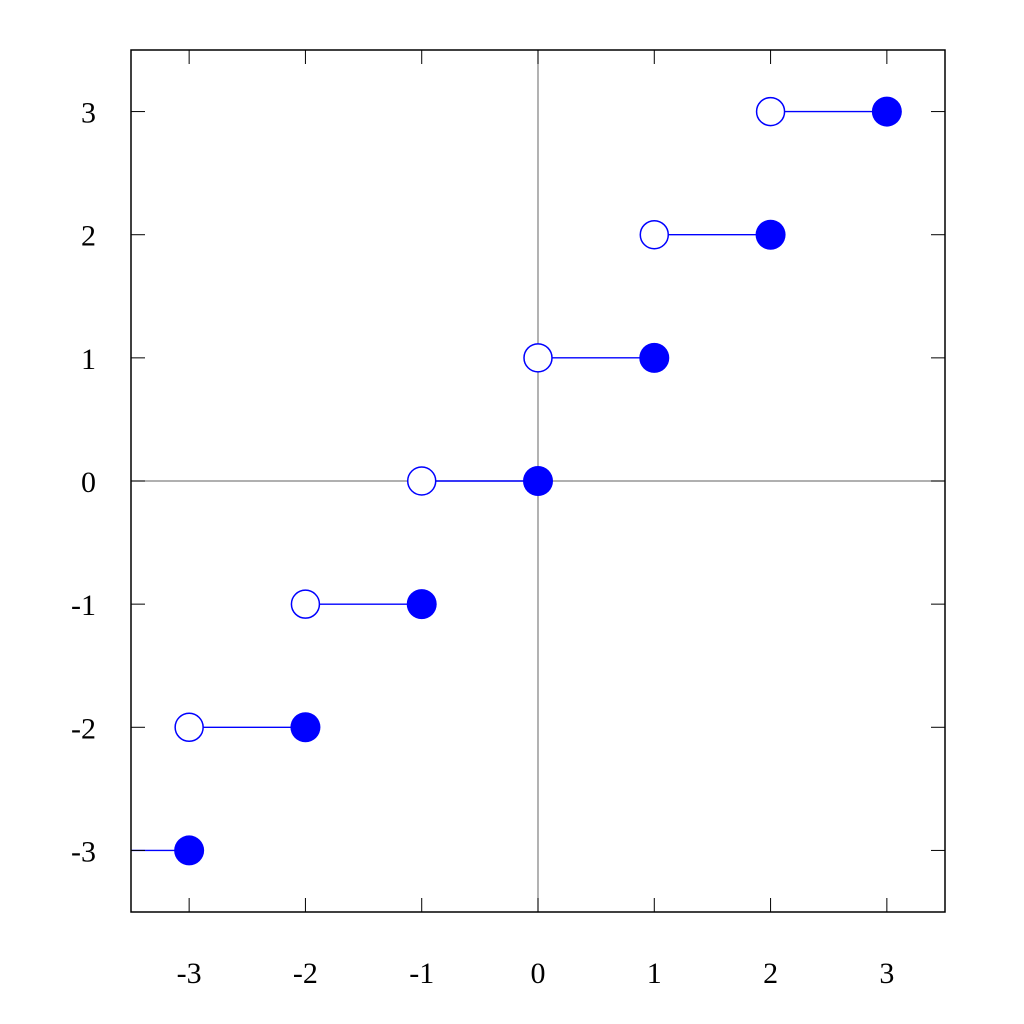 The image size is (1024, 1024). What do you see at coordinates (88, 359) in the screenshot?
I see `y-tick-label: 1` at bounding box center [88, 359].